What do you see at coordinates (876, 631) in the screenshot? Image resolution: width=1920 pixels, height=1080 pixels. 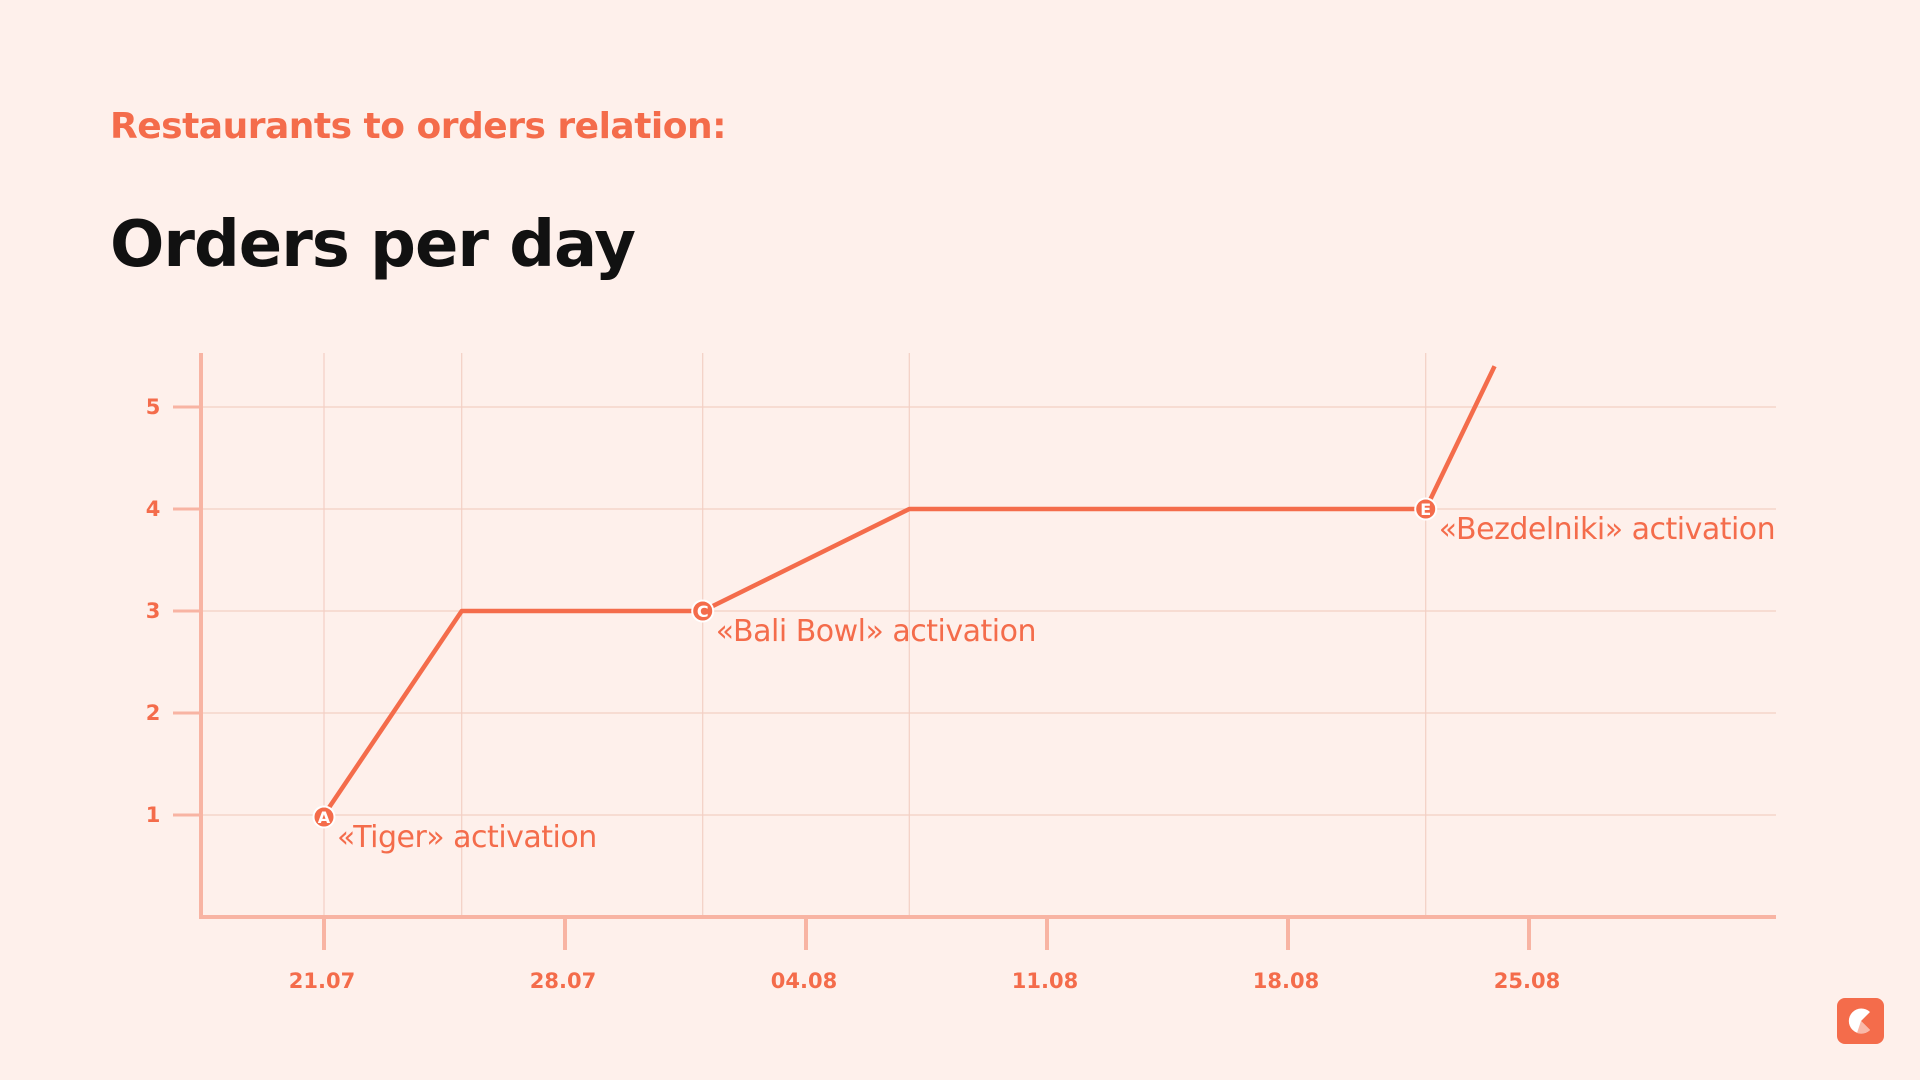 I see `annotation-label: «Bali Bowl» activation` at bounding box center [876, 631].